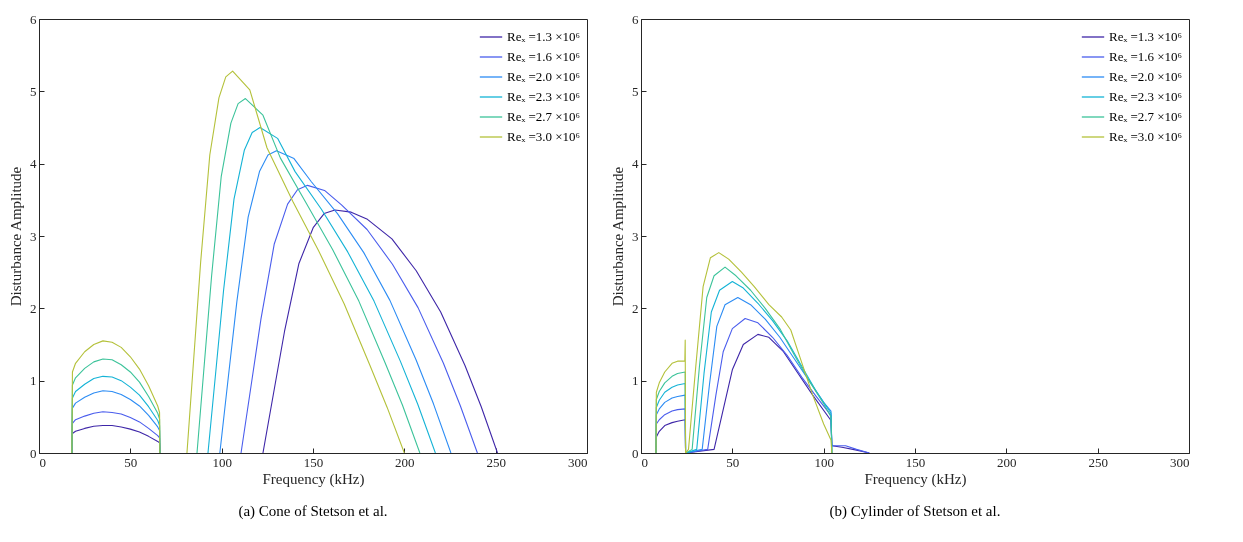 The width and height of the screenshot is (1243, 542). I want to click on text: (a) Cone of Stetson et al., so click(313, 511).